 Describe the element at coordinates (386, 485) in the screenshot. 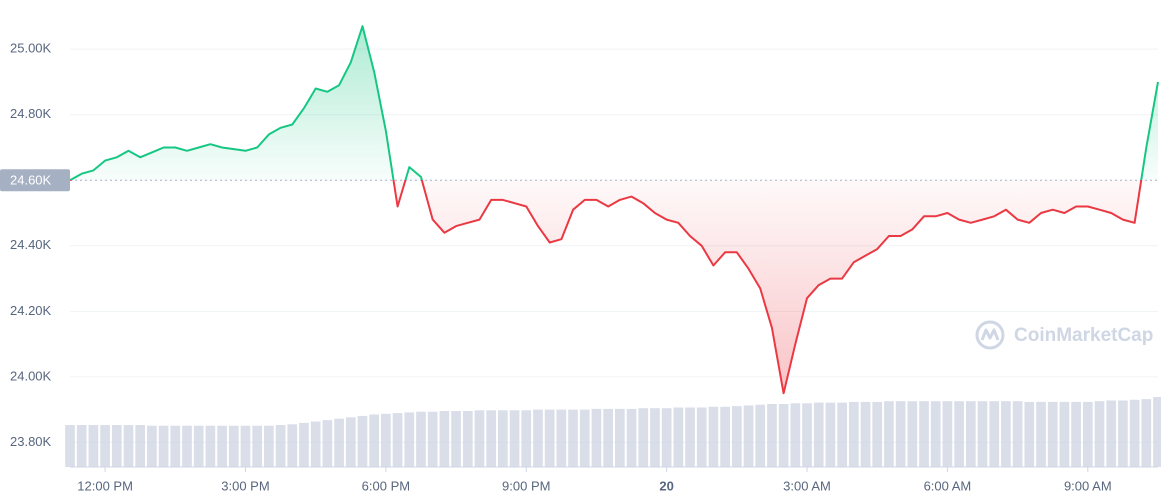

I see `x-tick-label: 6:00 PM` at that location.